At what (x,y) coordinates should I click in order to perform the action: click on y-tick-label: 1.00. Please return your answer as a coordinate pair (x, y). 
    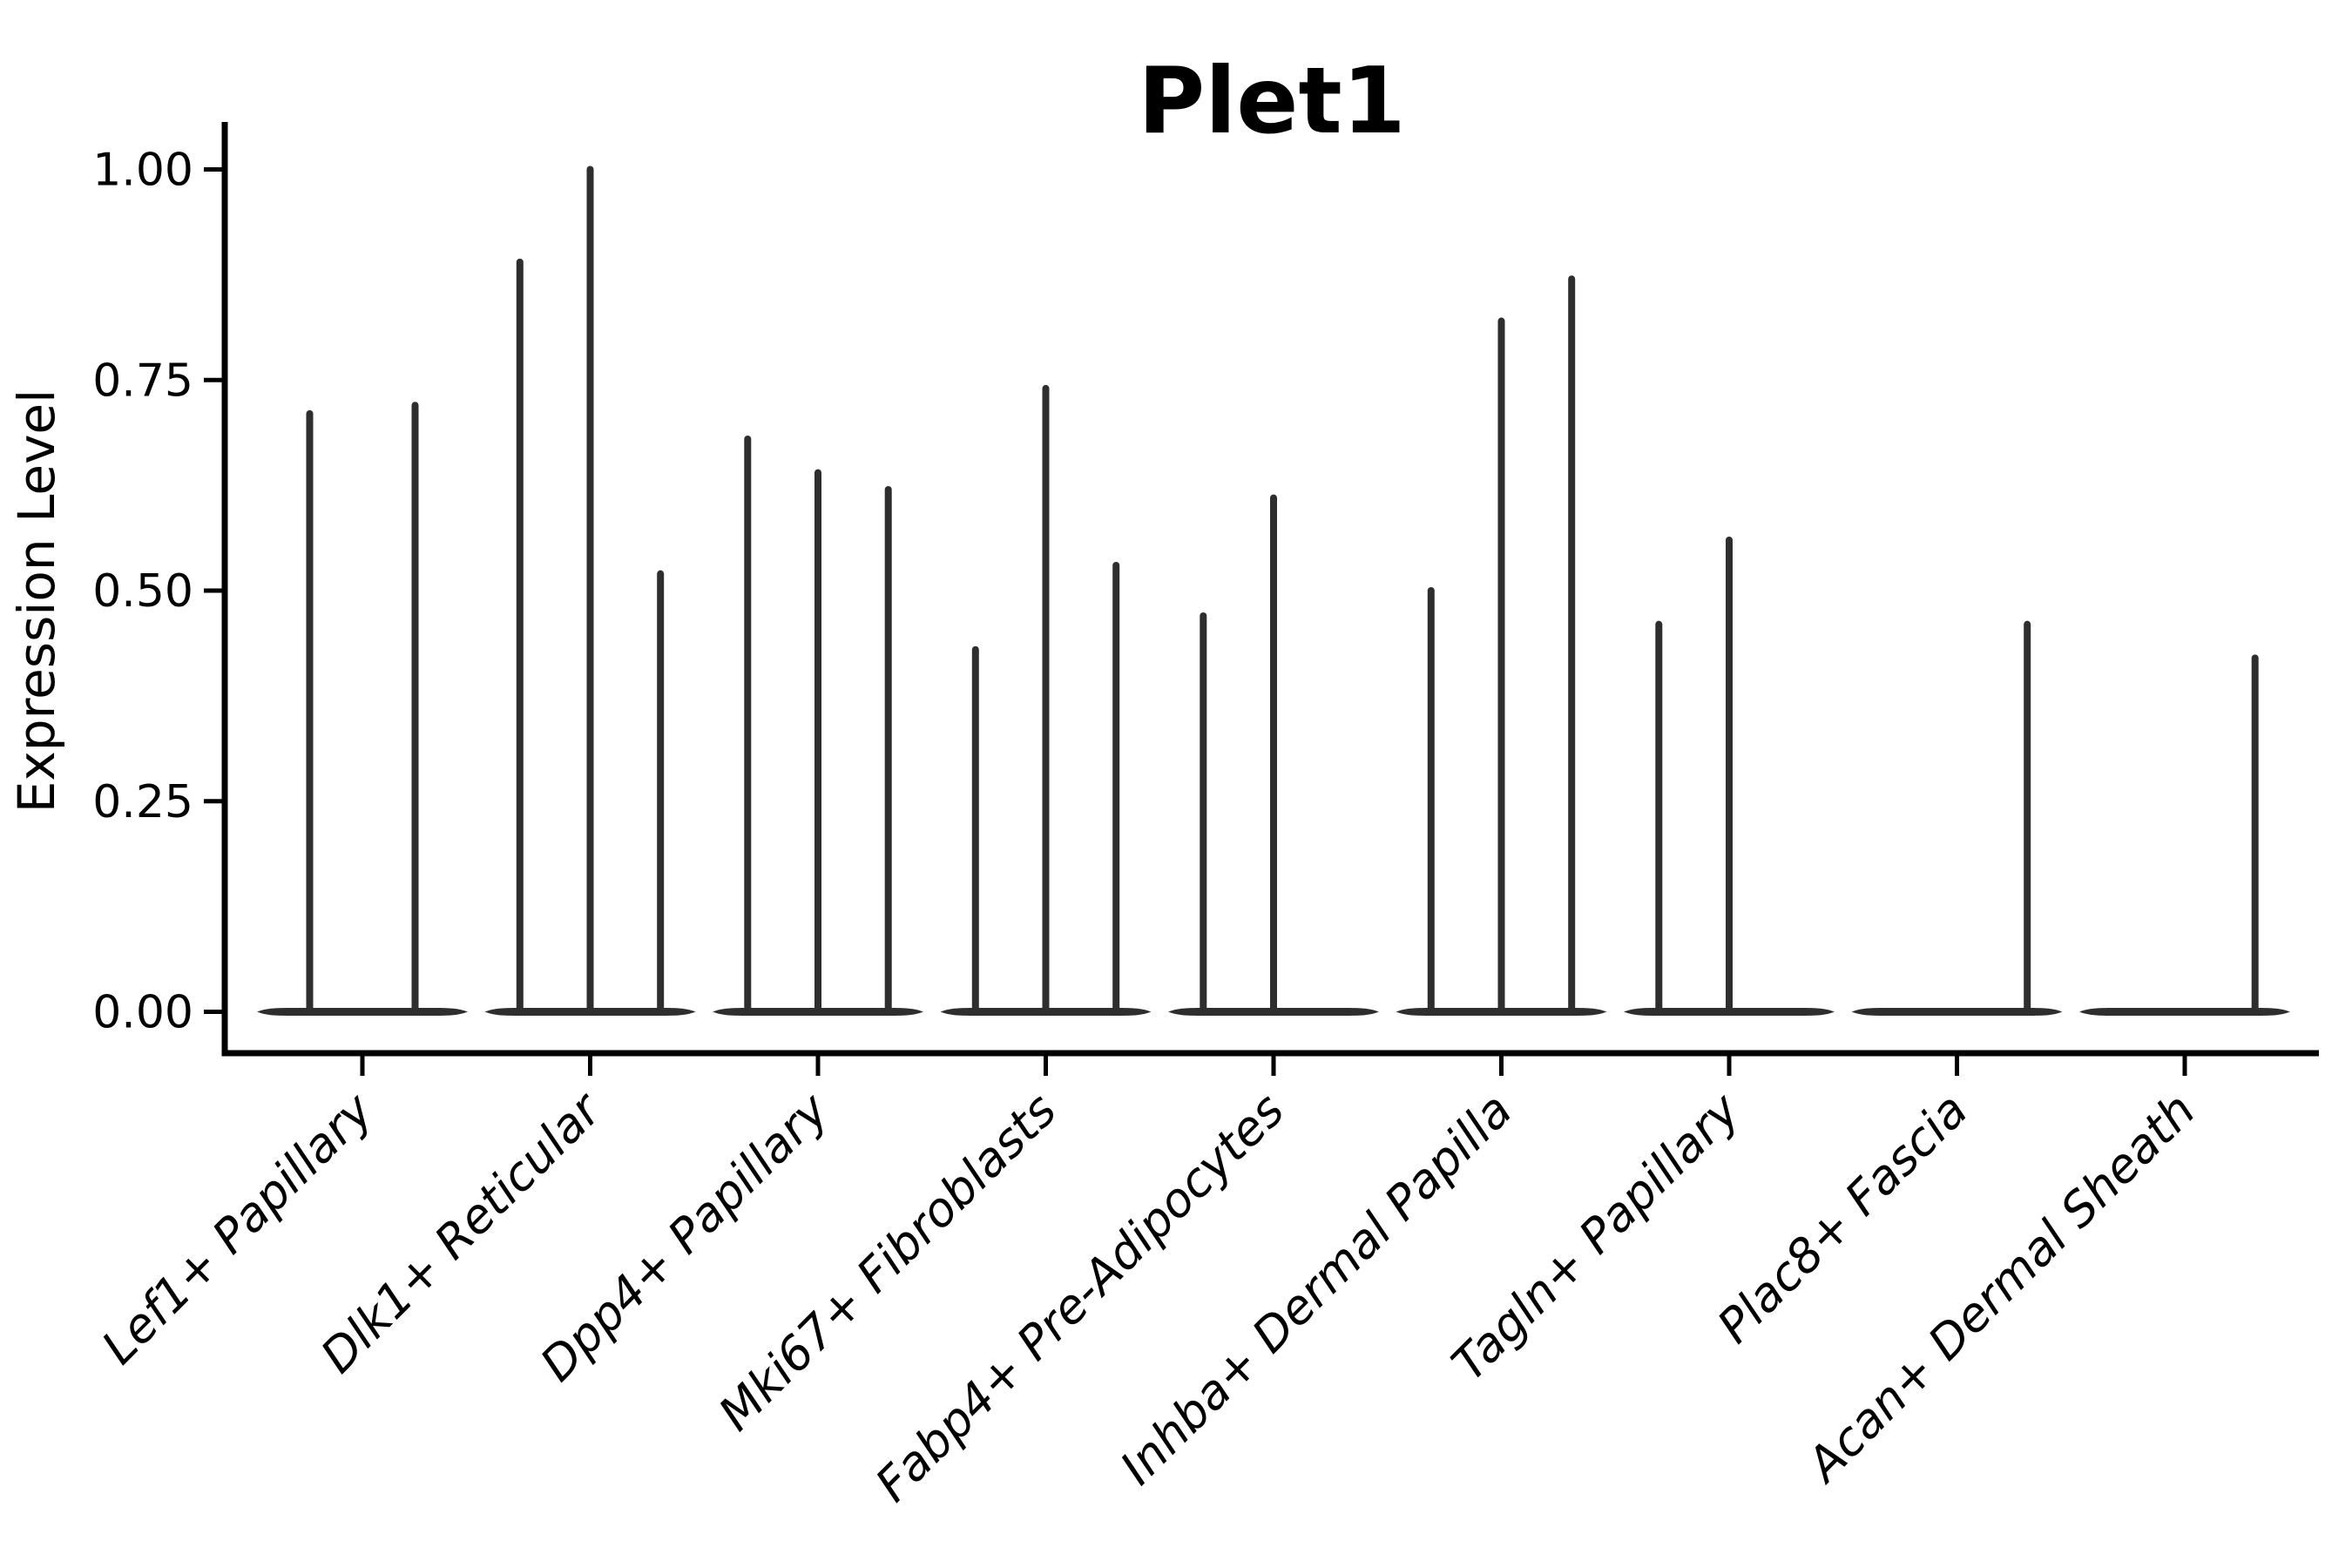
    Looking at the image, I should click on (142, 171).